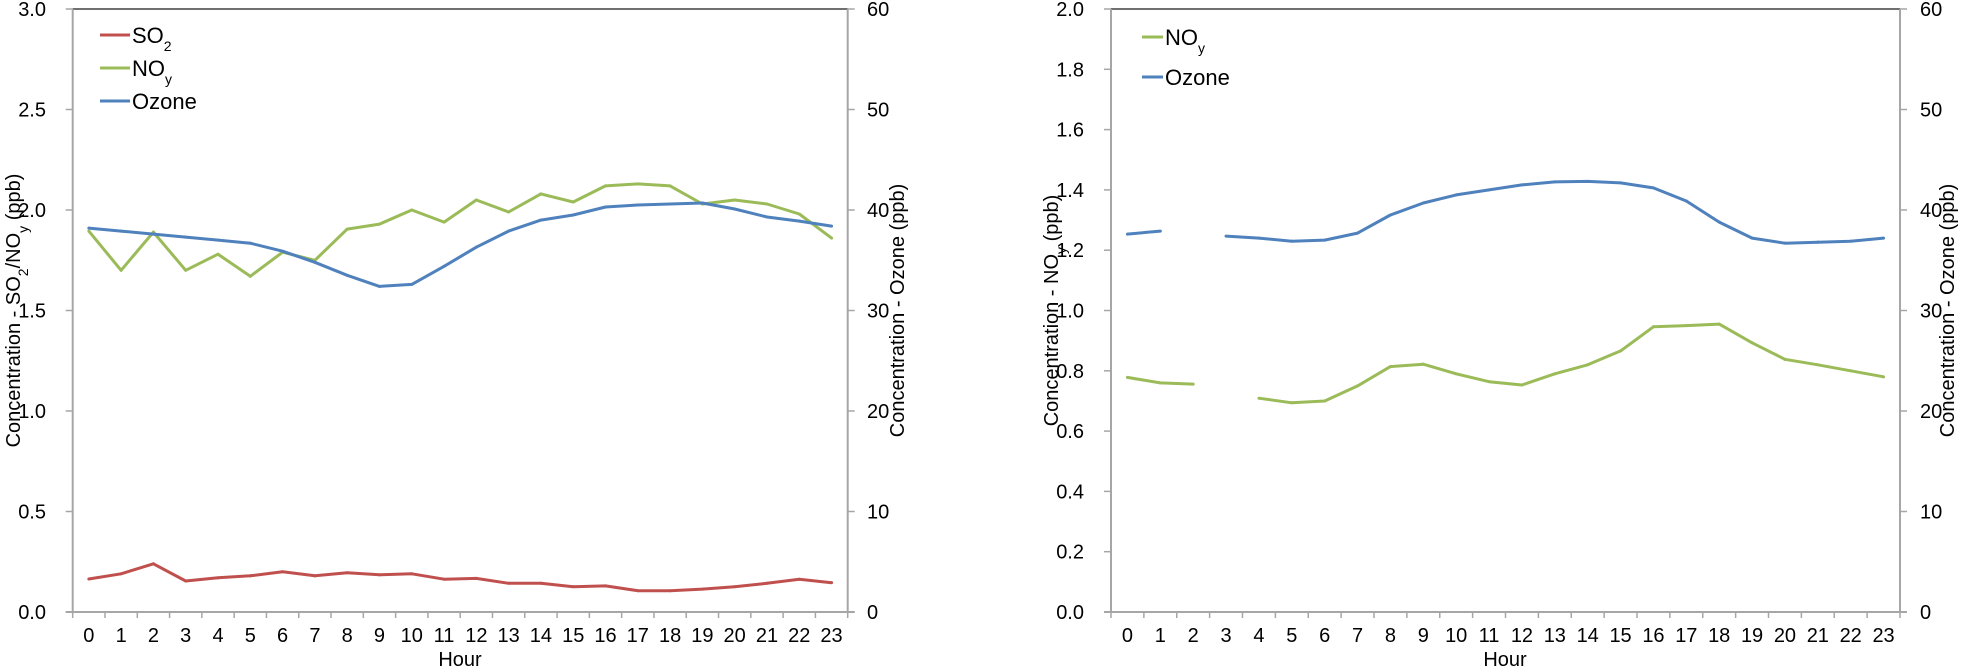 The height and width of the screenshot is (670, 1968). Describe the element at coordinates (23, 229) in the screenshot. I see `y-title-subscript: y` at that location.